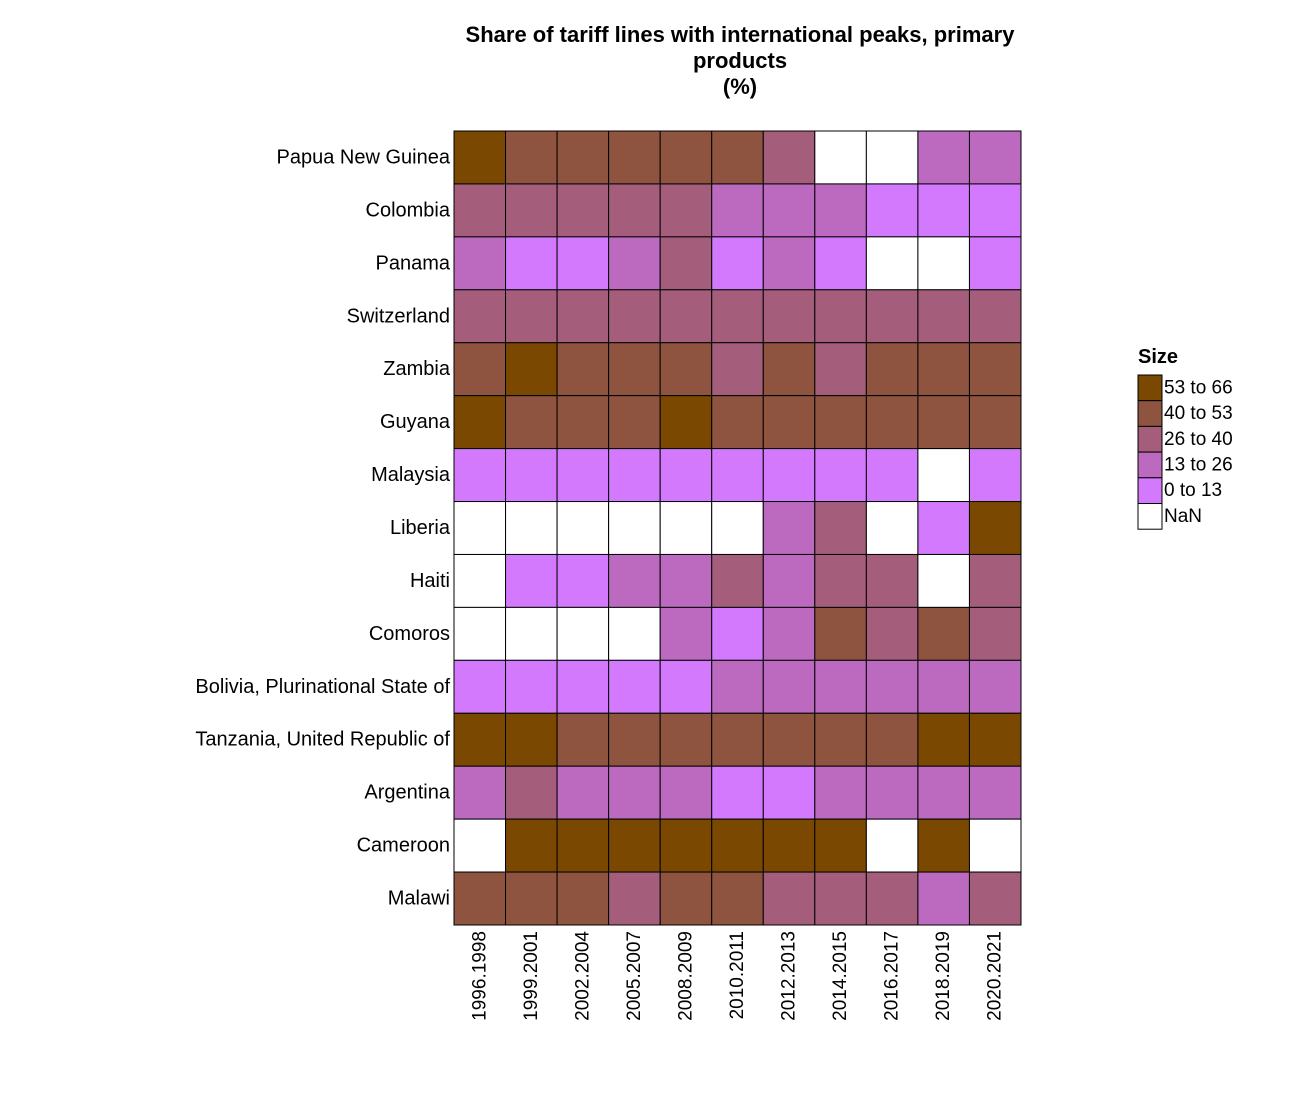 Image resolution: width=1300 pixels, height=1100 pixels. Describe the element at coordinates (531, 976) in the screenshot. I see `column-label: 1999.2001` at that location.